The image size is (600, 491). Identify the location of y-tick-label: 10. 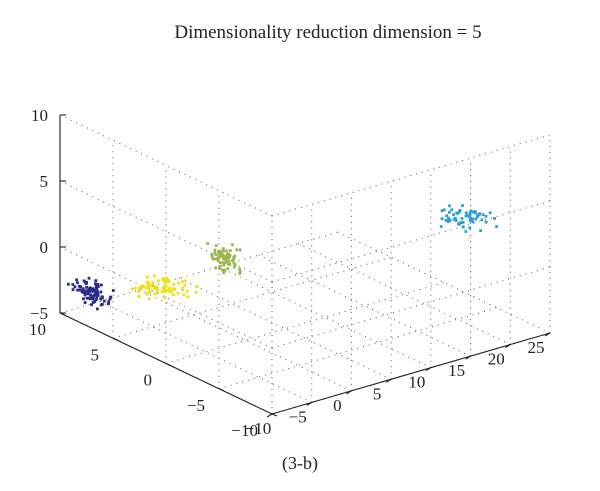
(37, 329).